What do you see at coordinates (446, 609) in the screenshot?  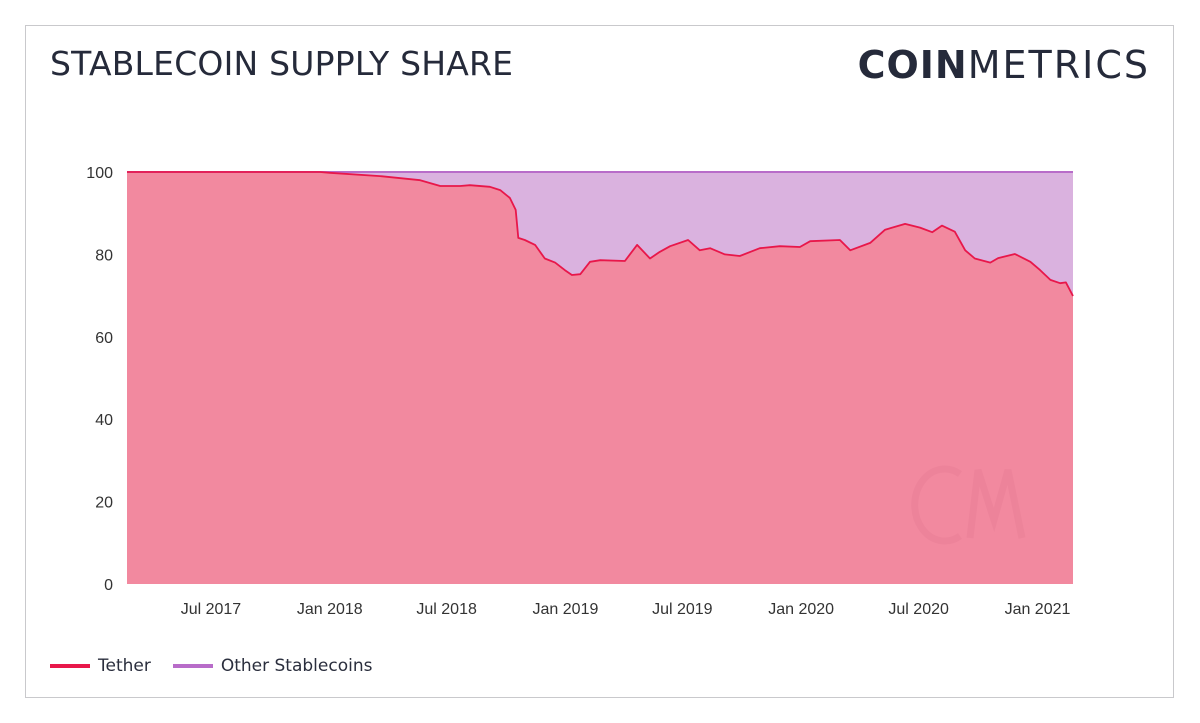 I see `x-tick-label: Jul 2018` at bounding box center [446, 609].